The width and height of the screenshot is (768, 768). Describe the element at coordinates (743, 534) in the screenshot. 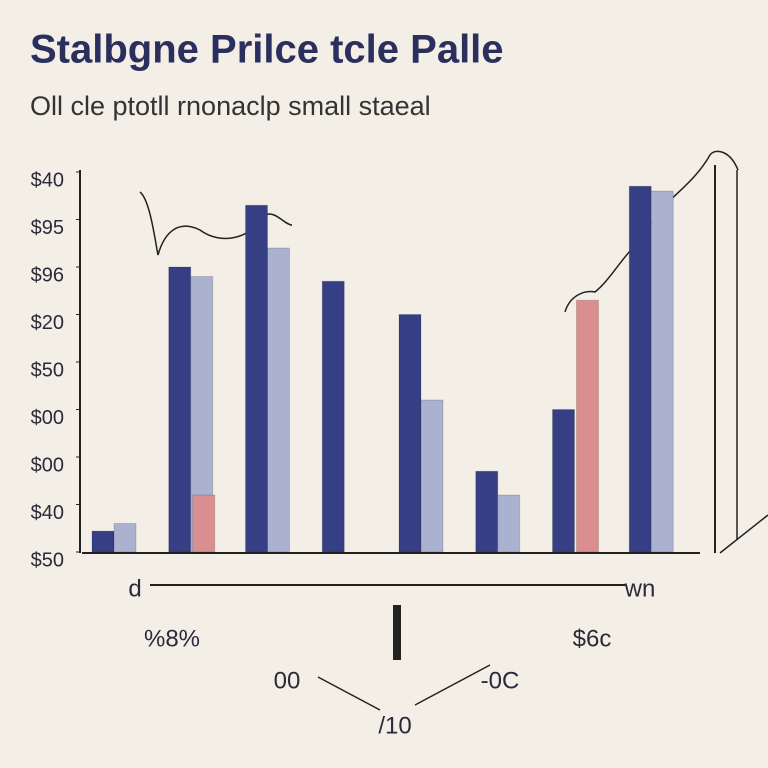

I see `marker-line` at that location.